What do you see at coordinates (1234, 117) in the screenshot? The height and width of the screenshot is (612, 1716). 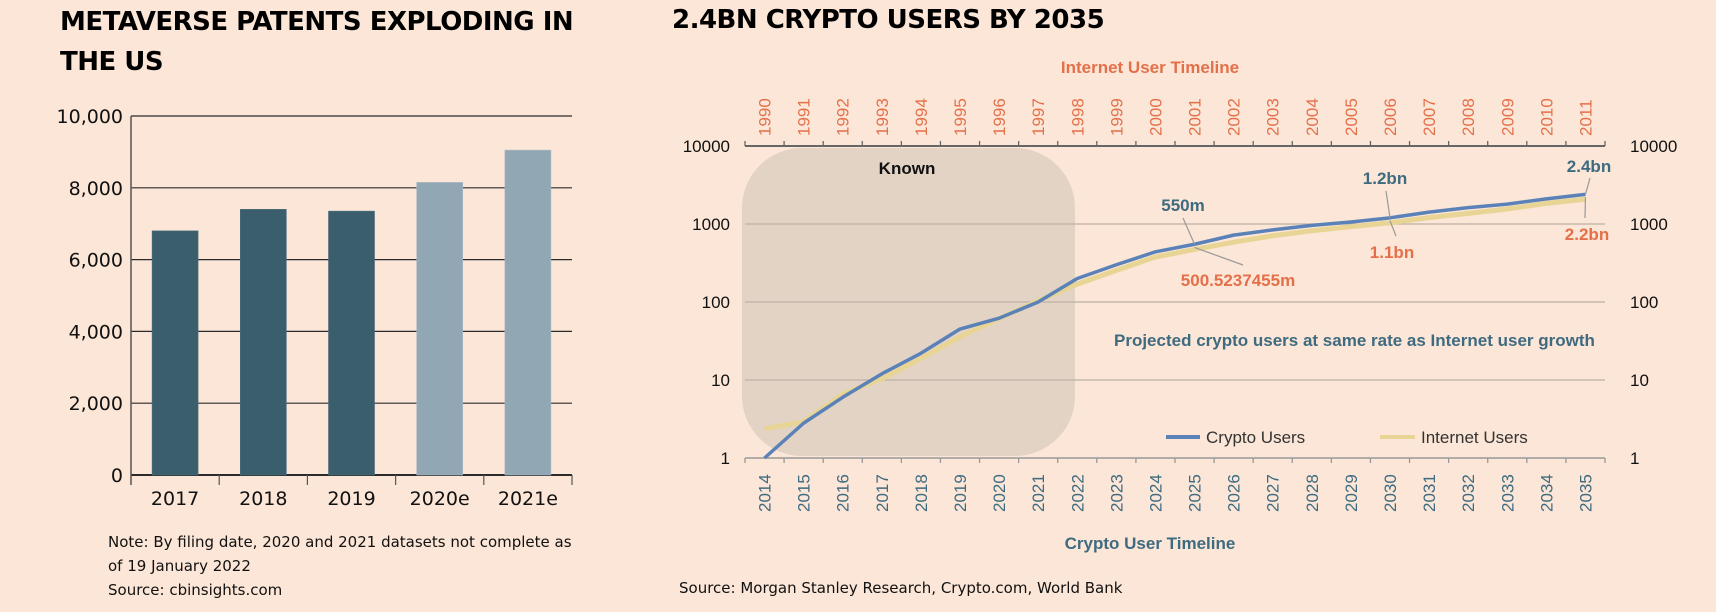 I see `top-x-tick-label: 2002` at bounding box center [1234, 117].